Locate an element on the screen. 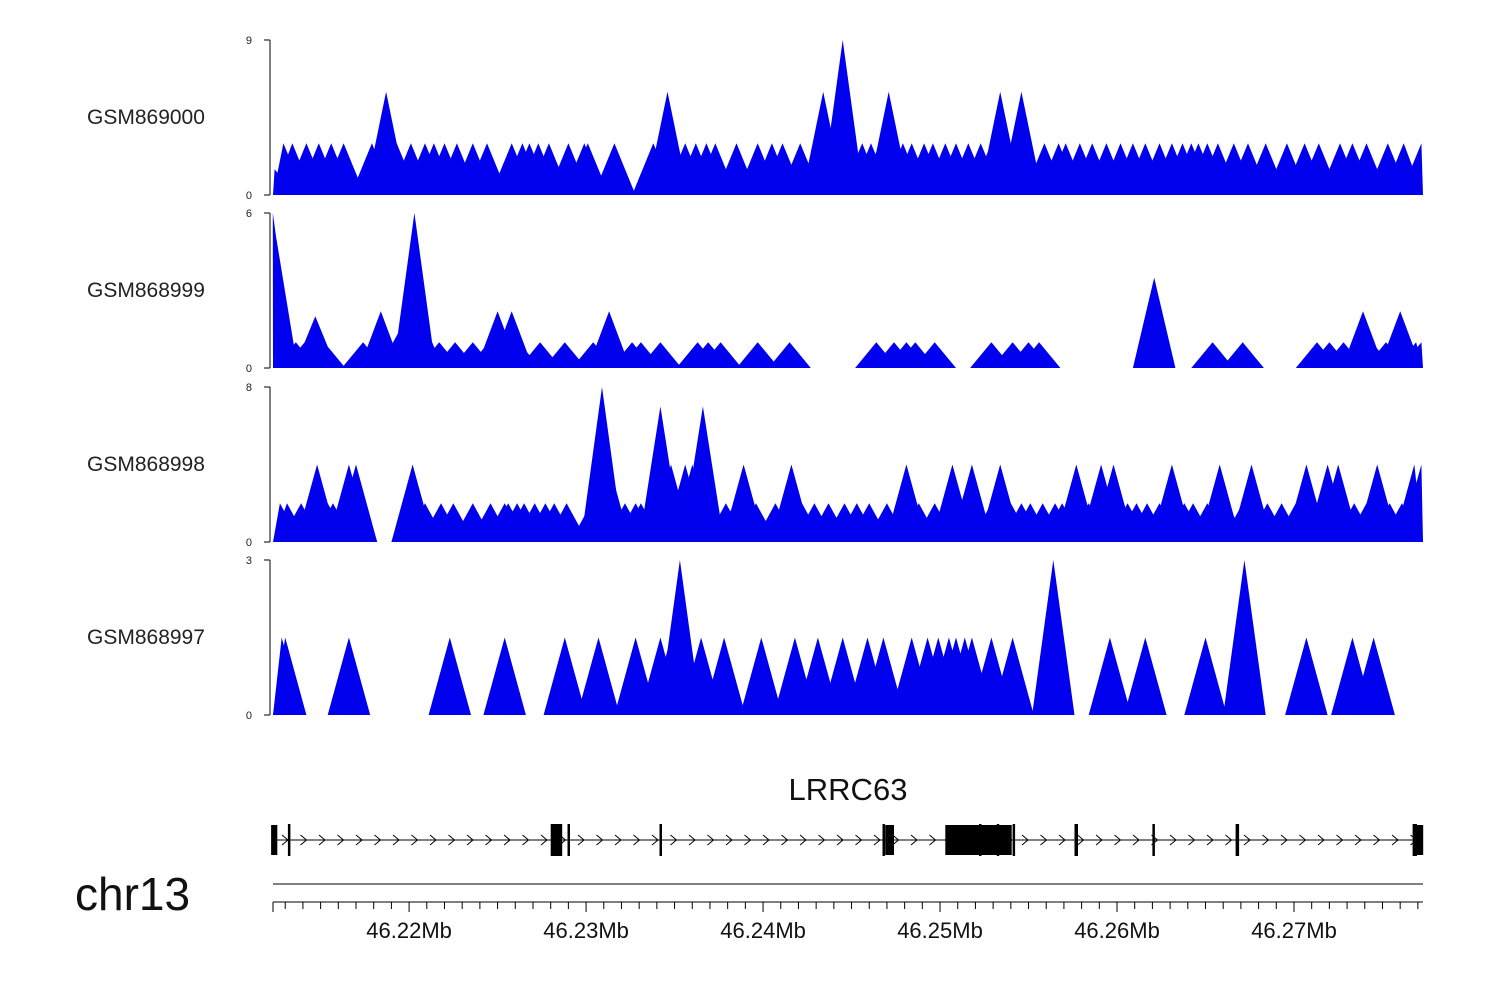 The width and height of the screenshot is (1500, 985). x-tick-label: 46.25Mb is located at coordinates (940, 930).